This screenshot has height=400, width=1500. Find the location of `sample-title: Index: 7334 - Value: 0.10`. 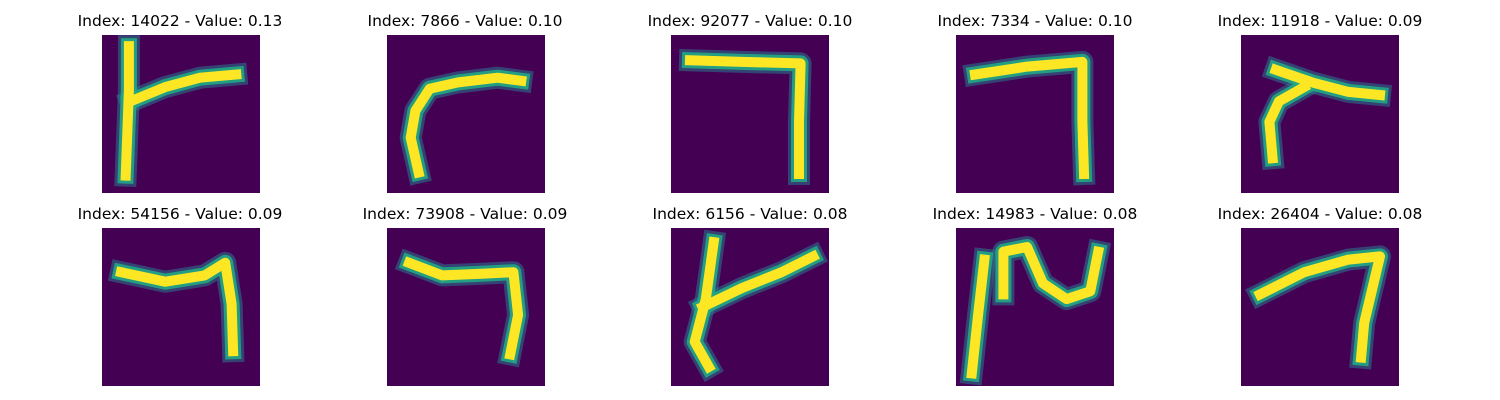

sample-title: Index: 7334 - Value: 0.10 is located at coordinates (1035, 21).